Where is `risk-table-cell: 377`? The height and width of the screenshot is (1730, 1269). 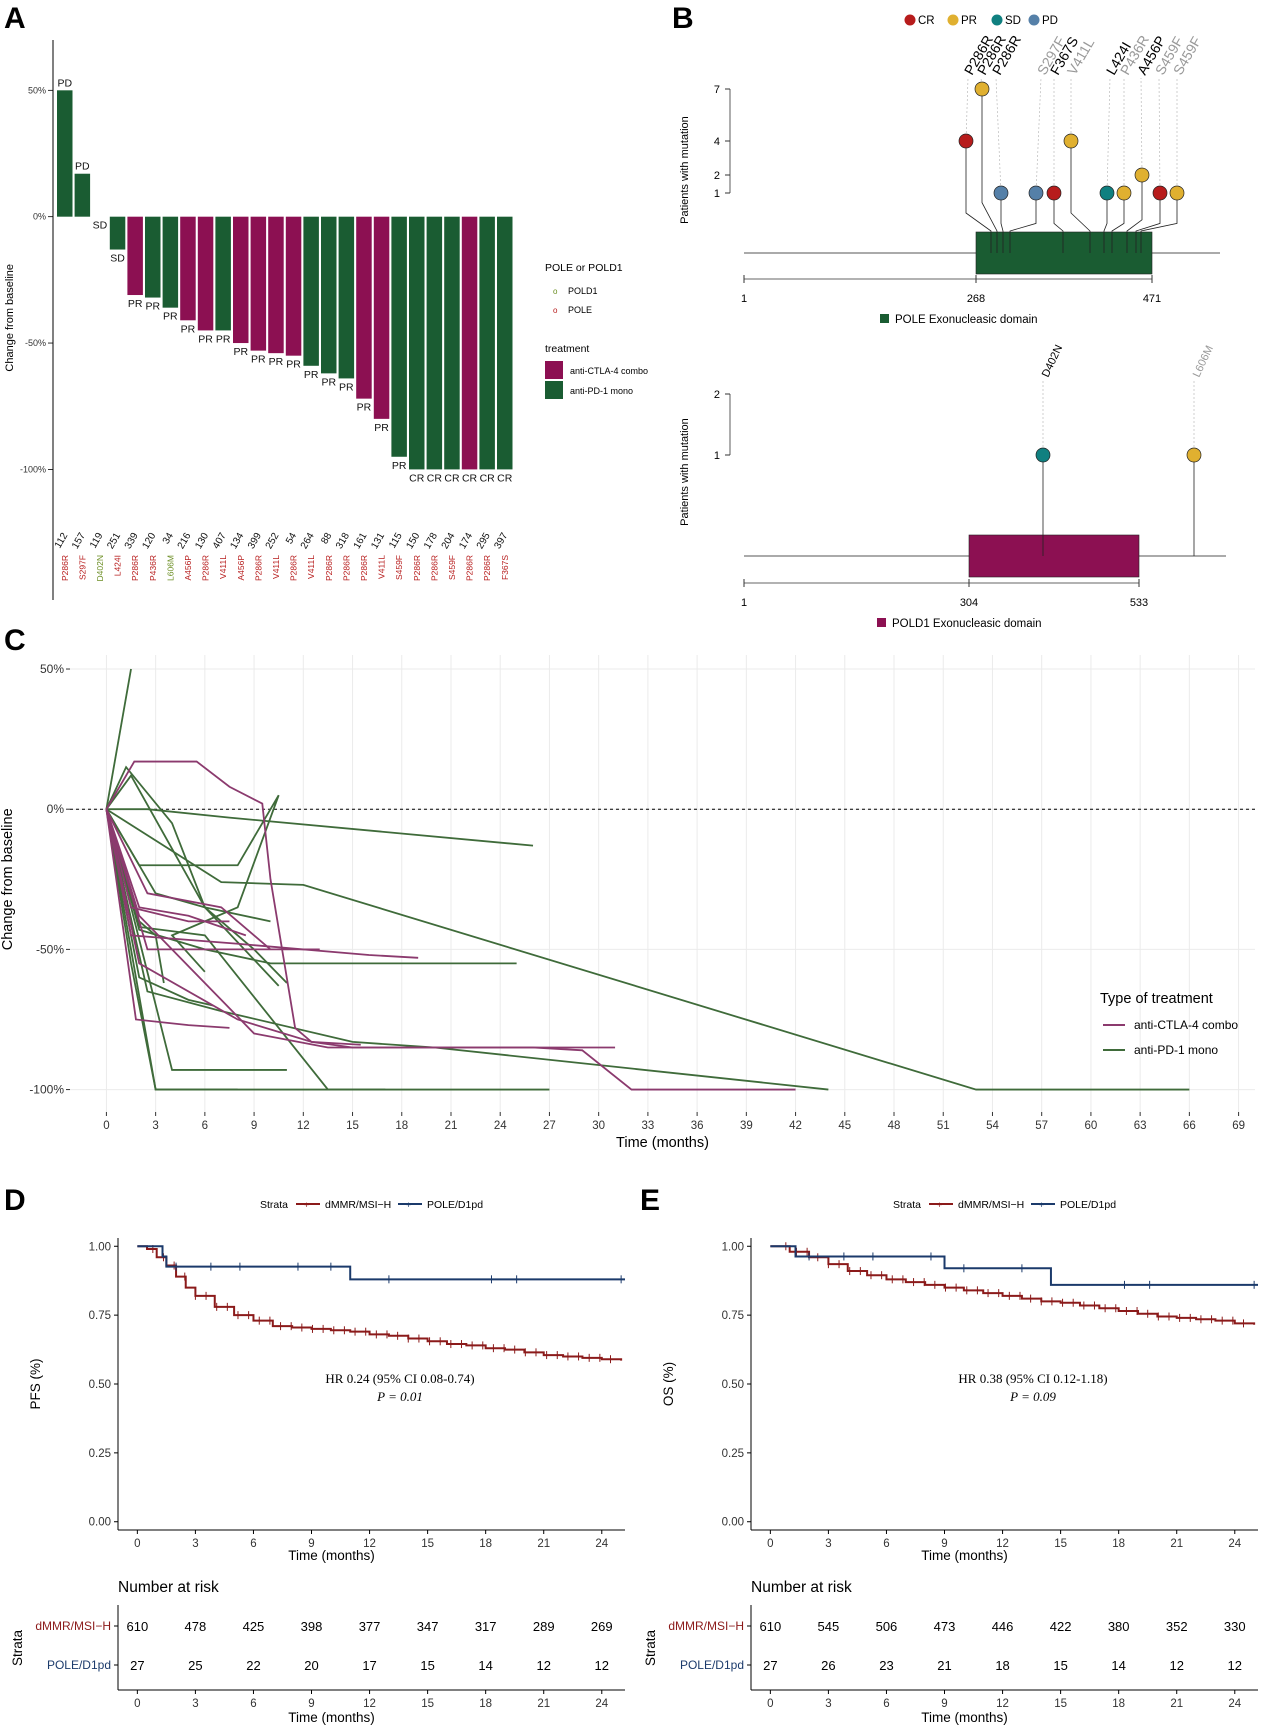
risk-table-cell: 377 is located at coordinates (370, 1626).